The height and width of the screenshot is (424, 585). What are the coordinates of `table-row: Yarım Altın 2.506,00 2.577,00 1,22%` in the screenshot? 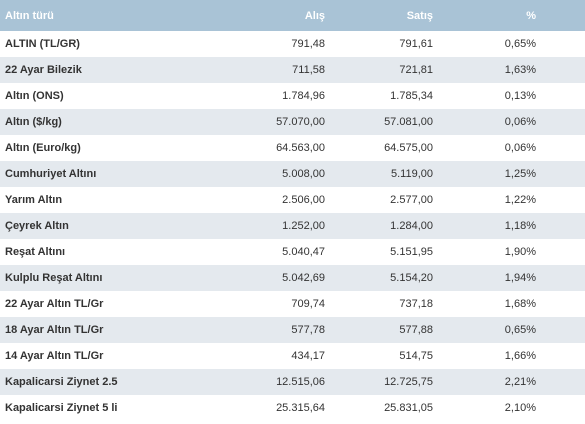 It's located at (292, 200).